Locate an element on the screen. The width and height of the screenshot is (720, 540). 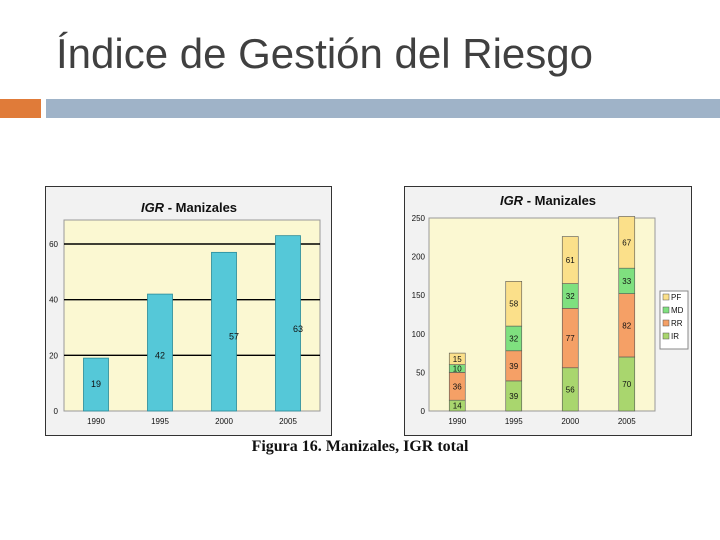
data-label: 36 is located at coordinates (457, 386).